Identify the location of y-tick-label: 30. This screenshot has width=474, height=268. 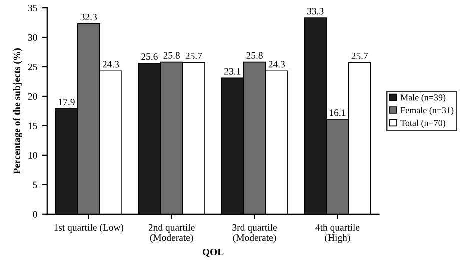
(33, 37).